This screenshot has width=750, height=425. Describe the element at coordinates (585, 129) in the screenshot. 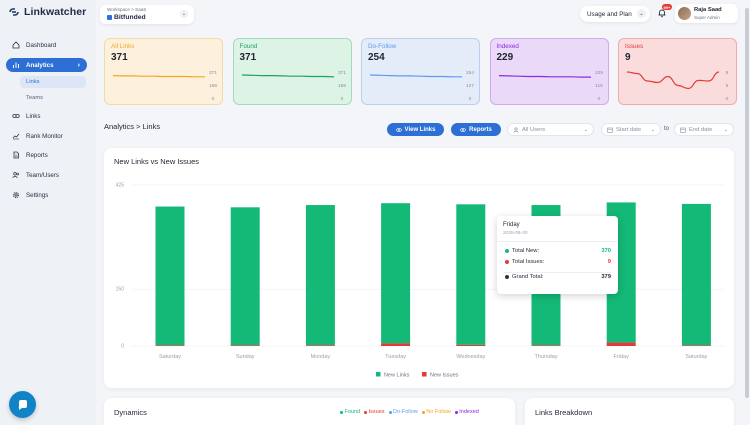

I see `chevron-down-icon: ⌄` at that location.